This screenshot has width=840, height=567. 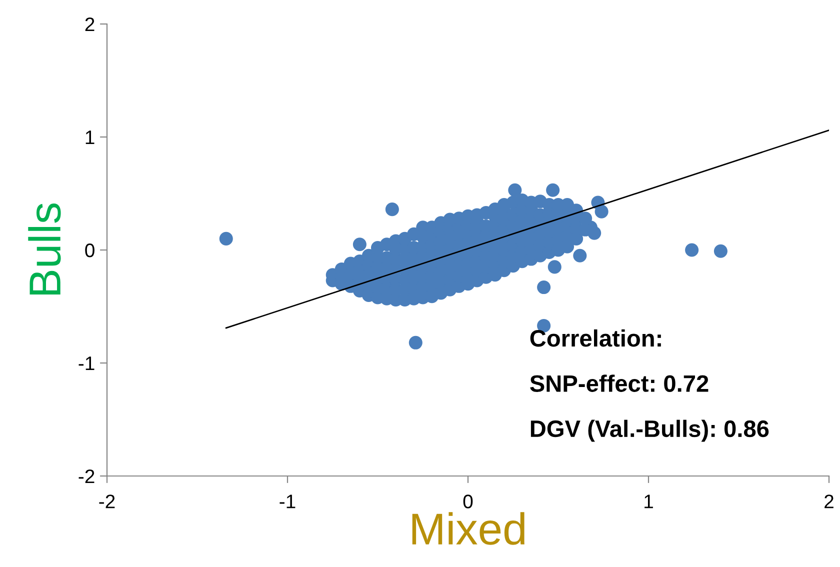 What do you see at coordinates (107, 501) in the screenshot?
I see `x-tick-label: -2` at bounding box center [107, 501].